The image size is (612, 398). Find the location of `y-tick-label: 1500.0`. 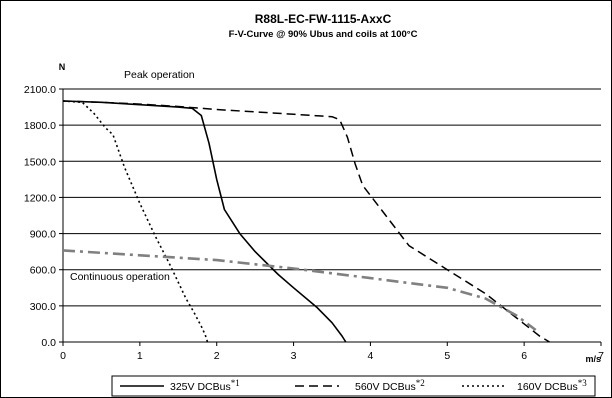

y-tick-label: 1500.0 is located at coordinates (40, 162).